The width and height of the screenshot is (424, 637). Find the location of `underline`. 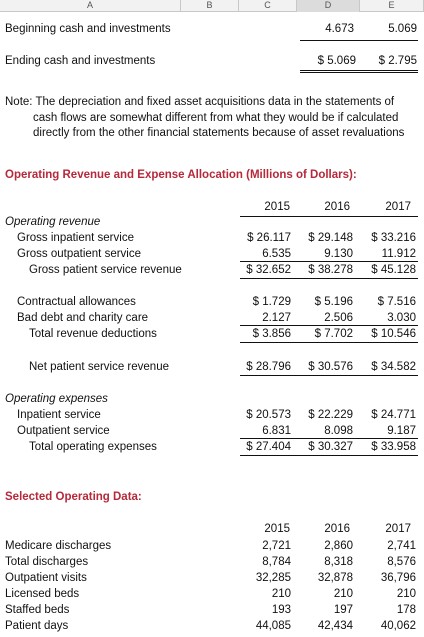

underline is located at coordinates (359, 40).